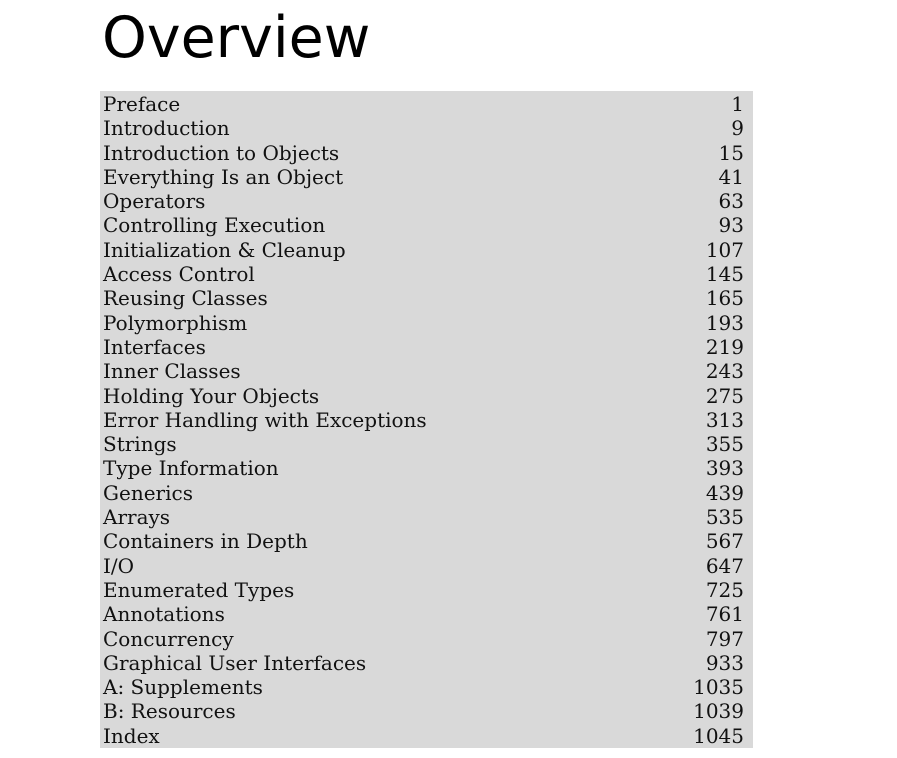 This screenshot has height=758, width=897. I want to click on toc-entry: Strings 355, so click(426, 444).